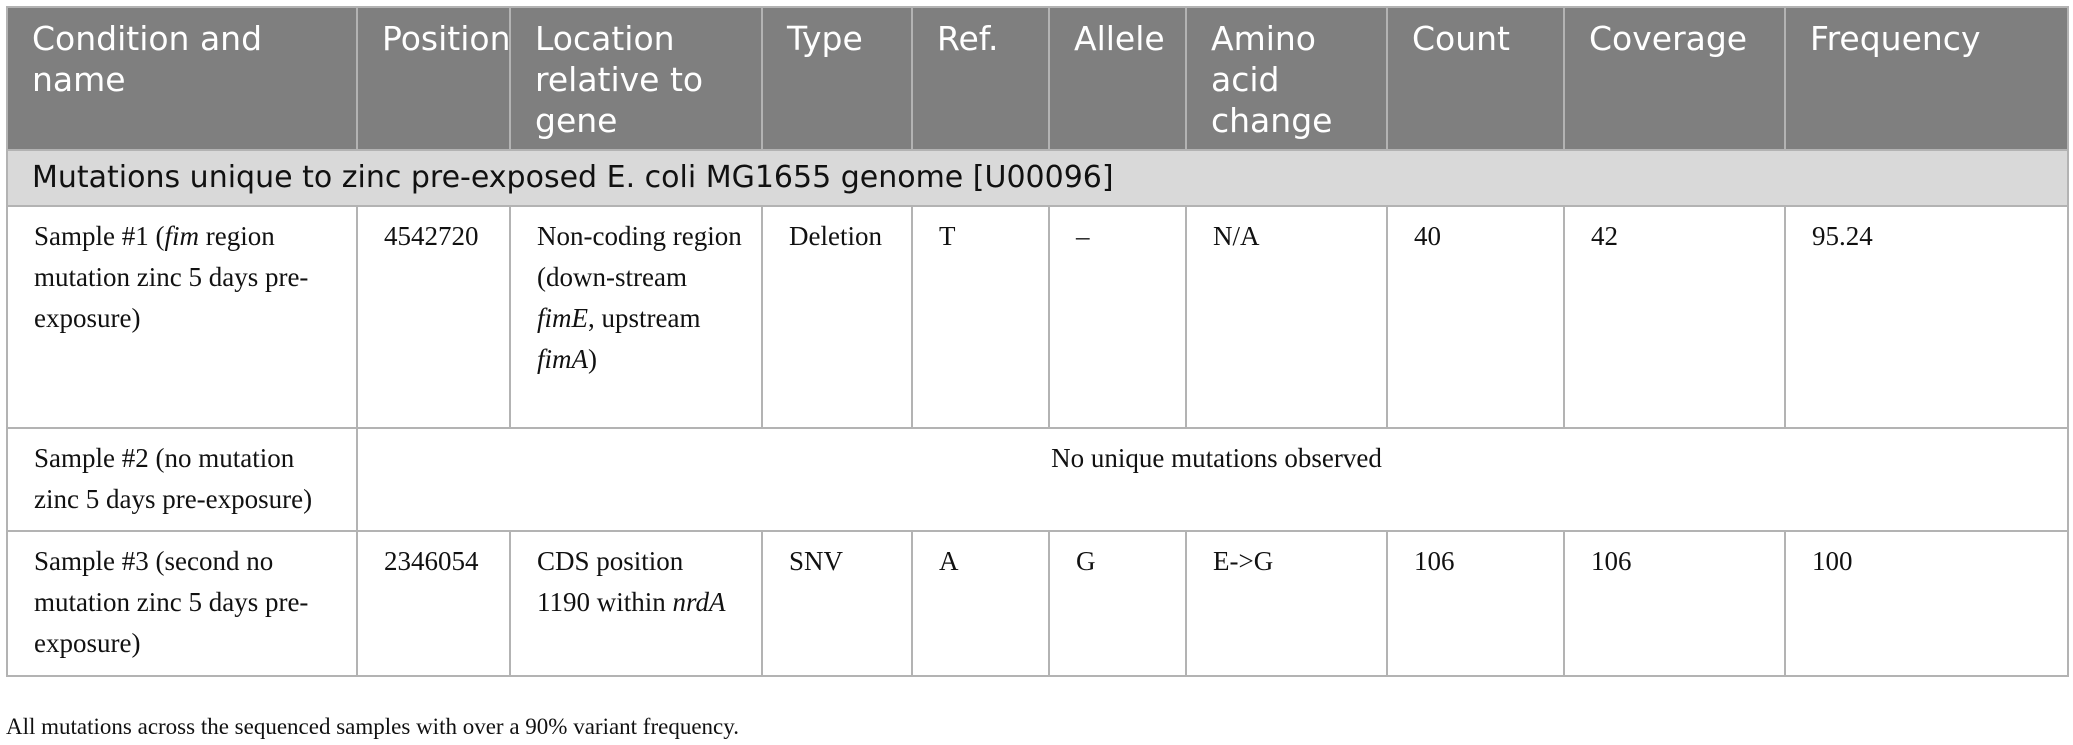 This screenshot has width=2073, height=745. I want to click on cell-ref: A, so click(980, 603).